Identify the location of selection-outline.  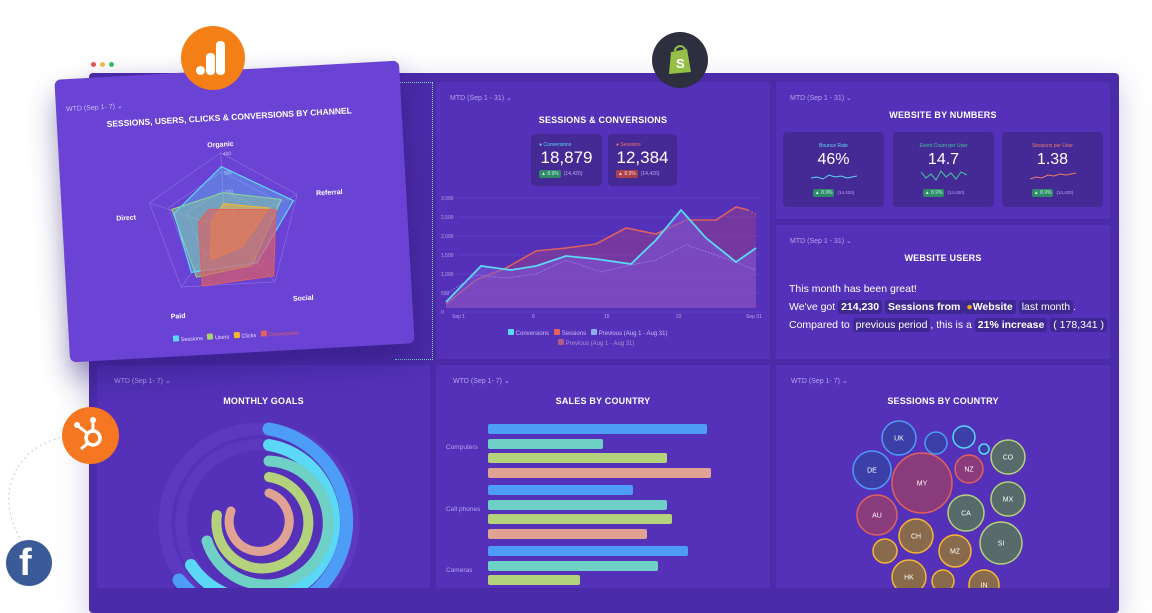
(414, 221).